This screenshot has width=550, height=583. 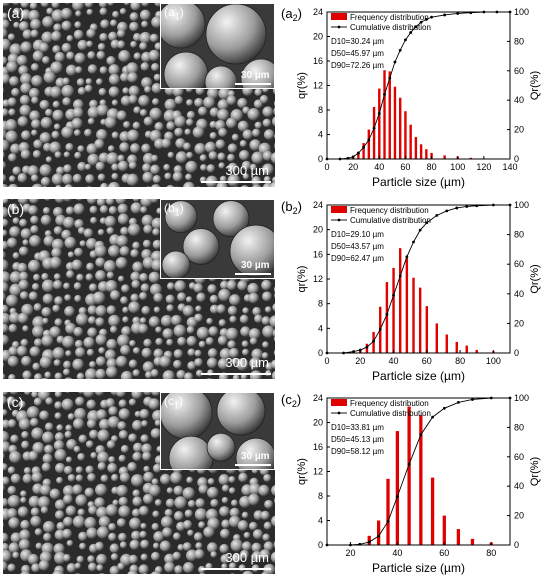 What do you see at coordinates (236, 170) in the screenshot?
I see `sem-scale-text-a: 300 µm` at bounding box center [236, 170].